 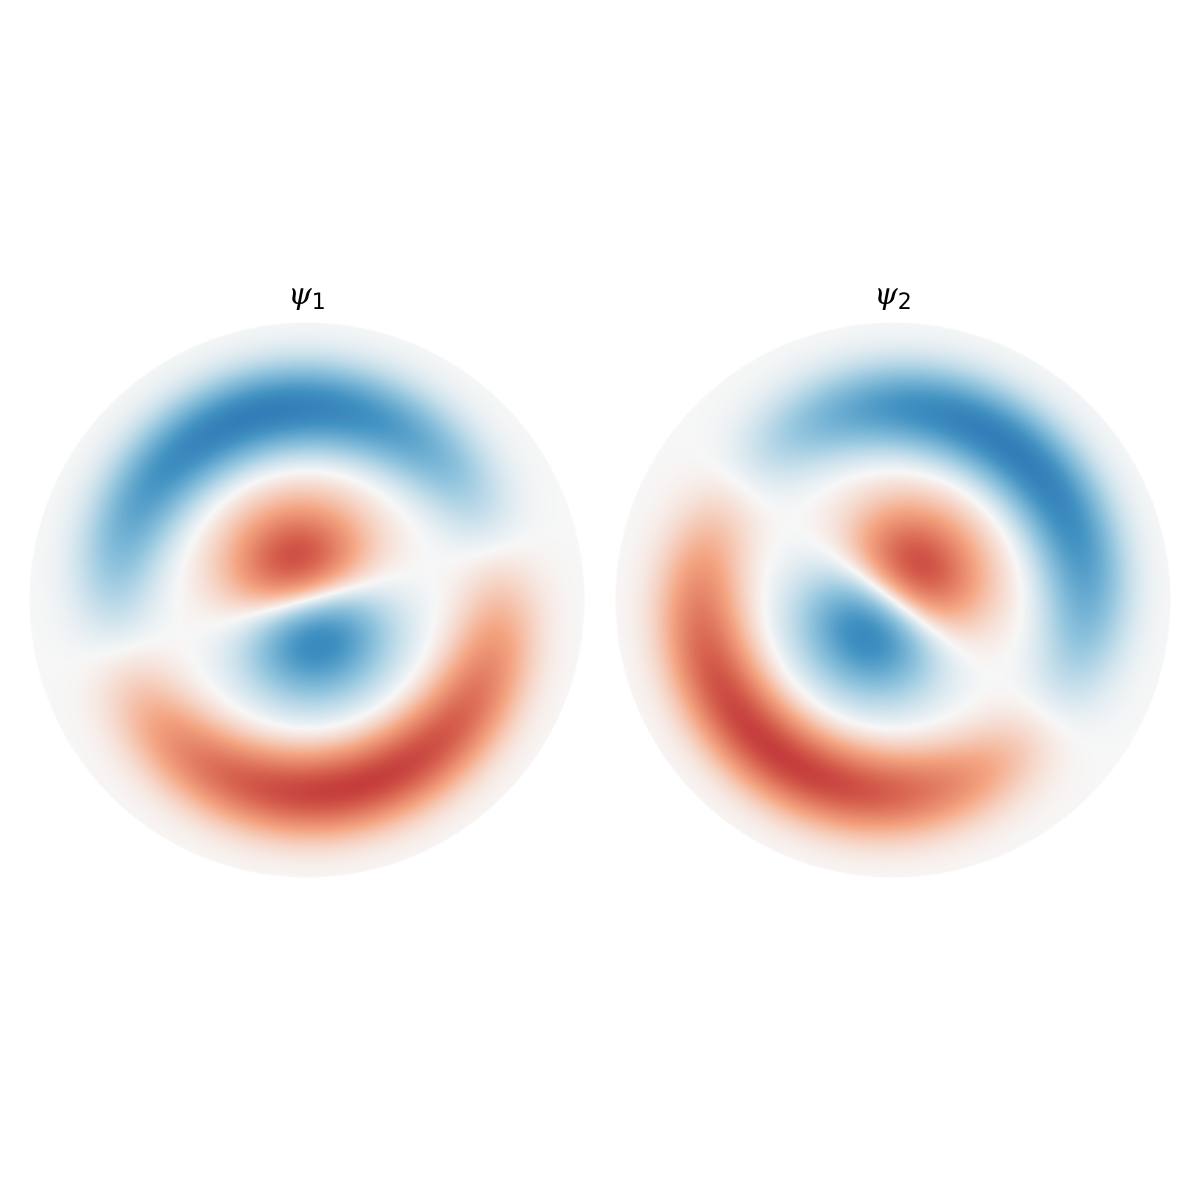 What do you see at coordinates (318, 302) in the screenshot?
I see `title-subscript: 1` at bounding box center [318, 302].